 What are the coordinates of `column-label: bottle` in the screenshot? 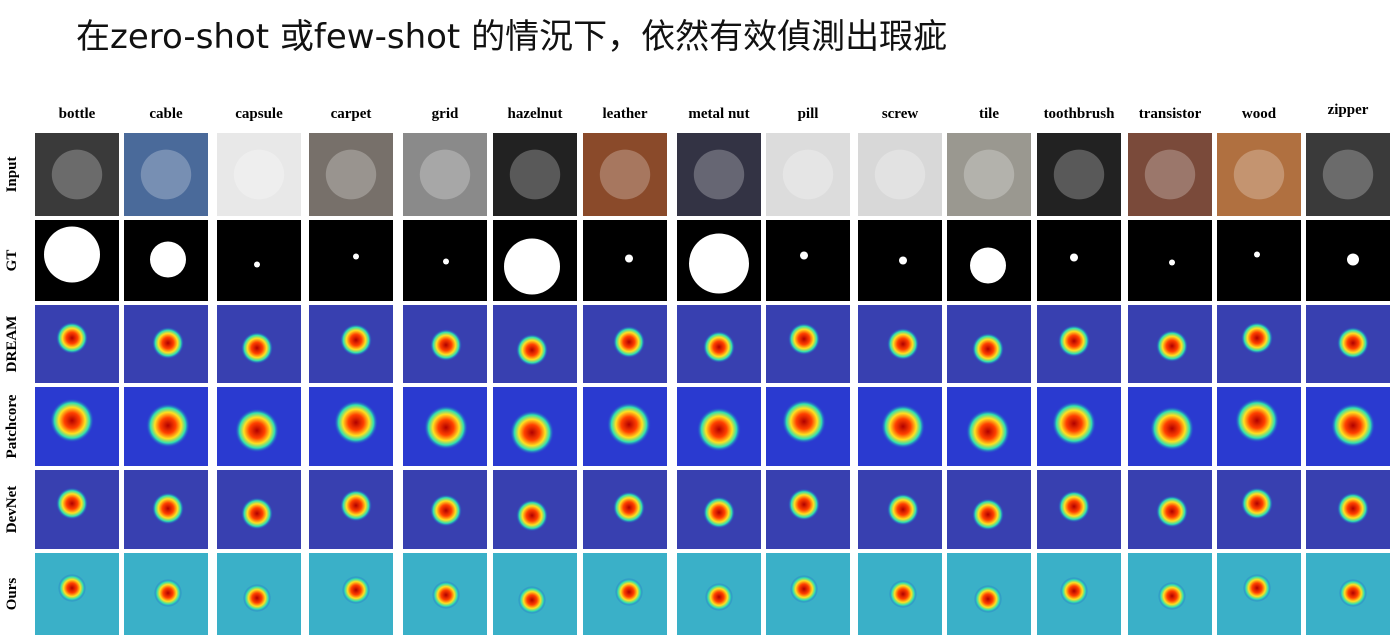 It's located at (77, 114).